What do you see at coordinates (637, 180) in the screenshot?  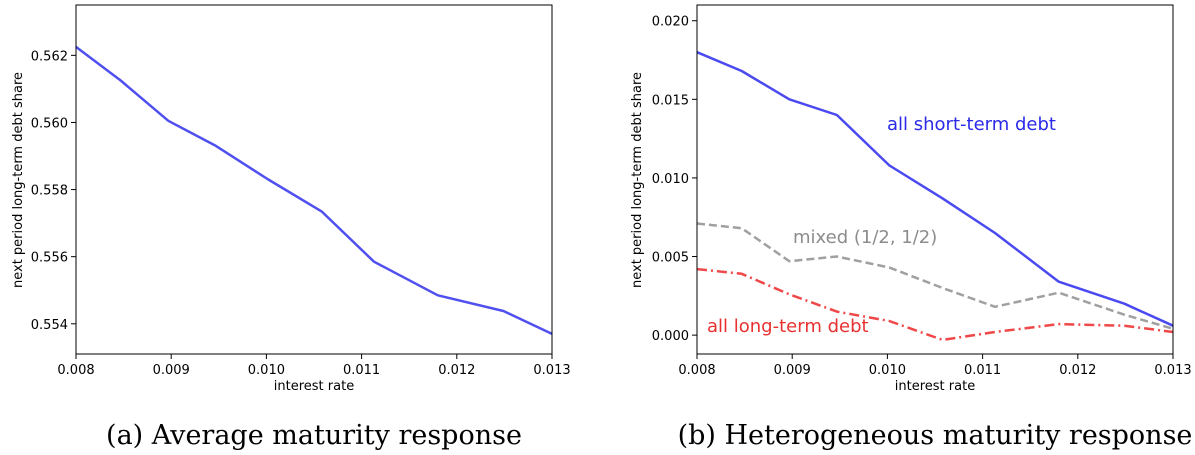 I see `panel-b-ylabel: next period long-term debt share` at bounding box center [637, 180].